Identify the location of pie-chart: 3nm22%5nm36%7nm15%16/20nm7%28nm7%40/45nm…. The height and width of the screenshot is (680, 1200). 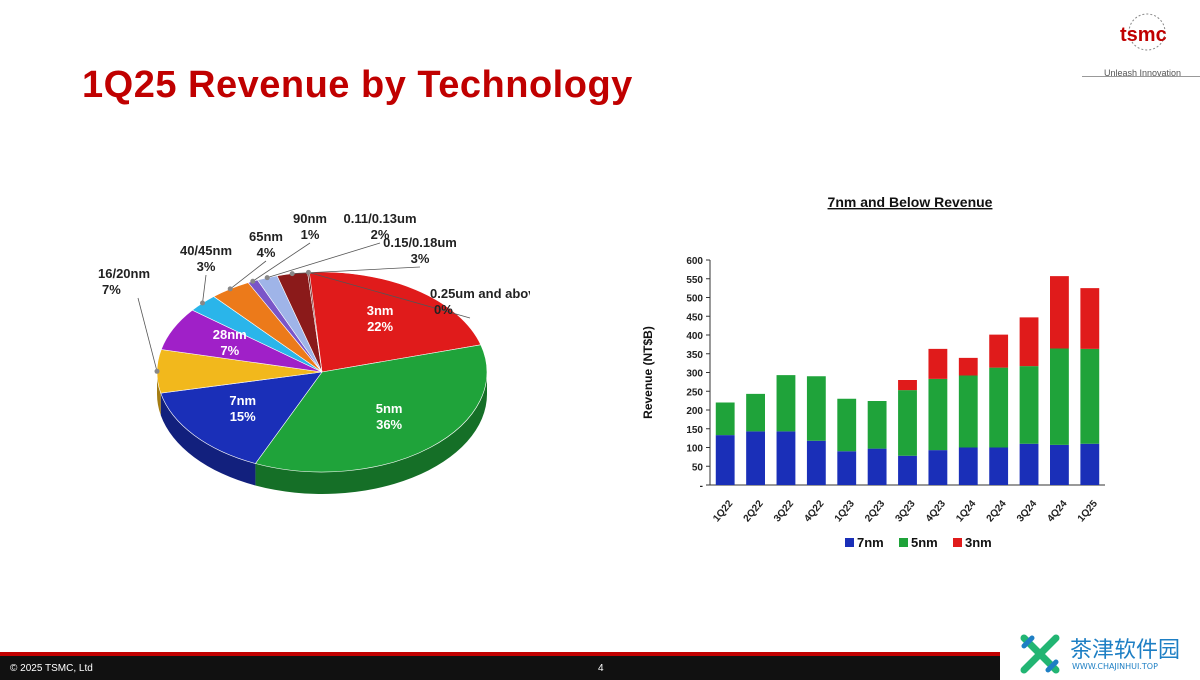
(314, 352).